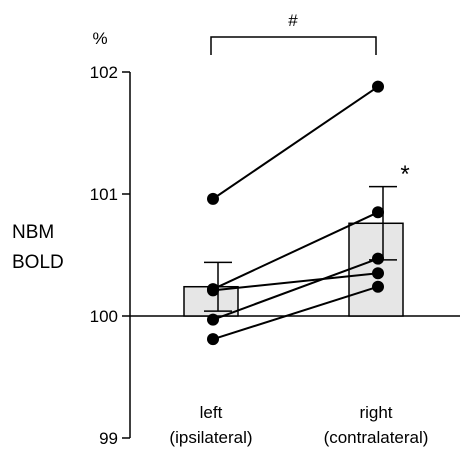 Image resolution: width=460 pixels, height=452 pixels. Describe the element at coordinates (376, 437) in the screenshot. I see `x-label-right-line-2: (contralateral)` at that location.